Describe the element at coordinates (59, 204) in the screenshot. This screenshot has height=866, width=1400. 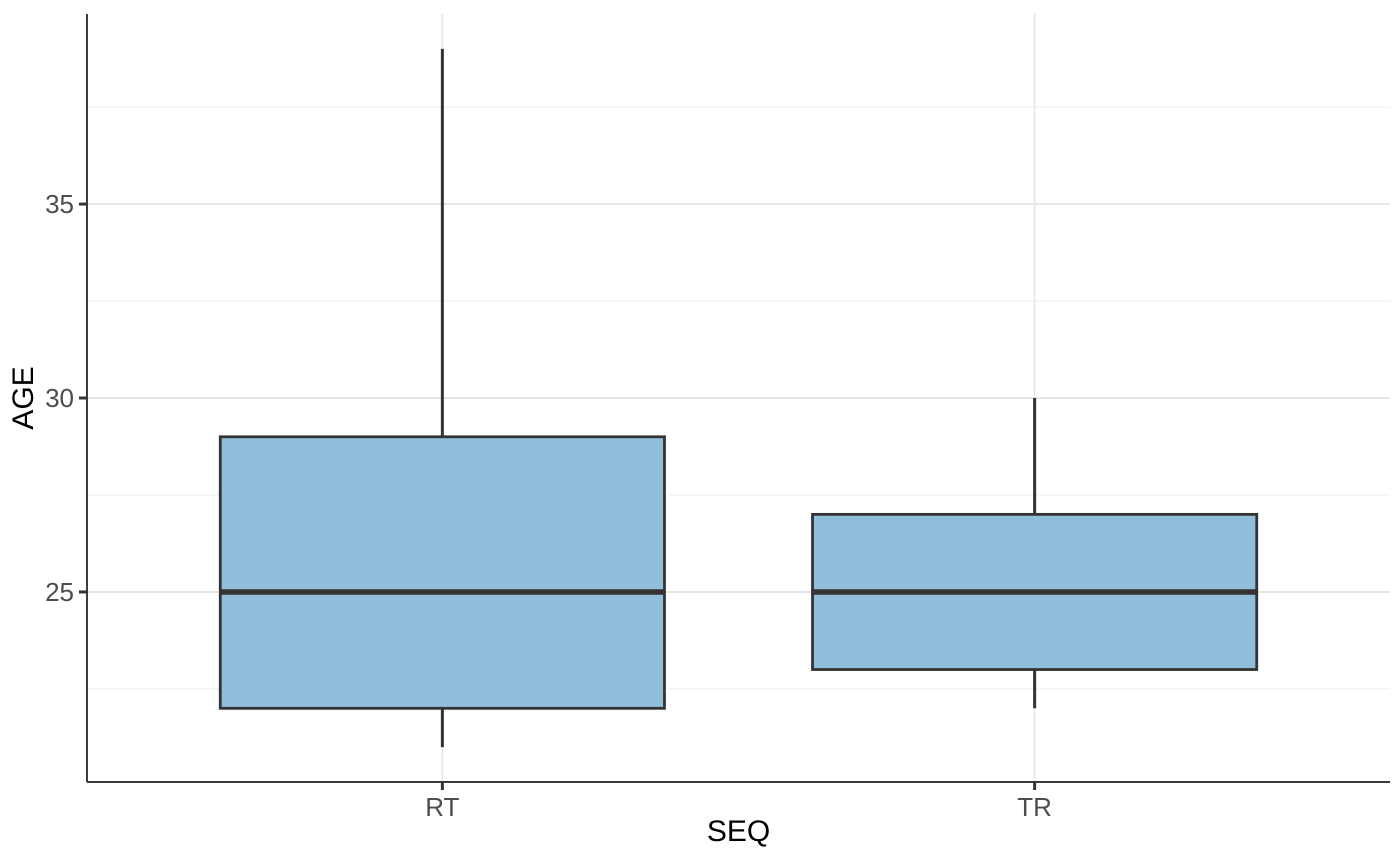
I see `y-tick-label: 35` at that location.